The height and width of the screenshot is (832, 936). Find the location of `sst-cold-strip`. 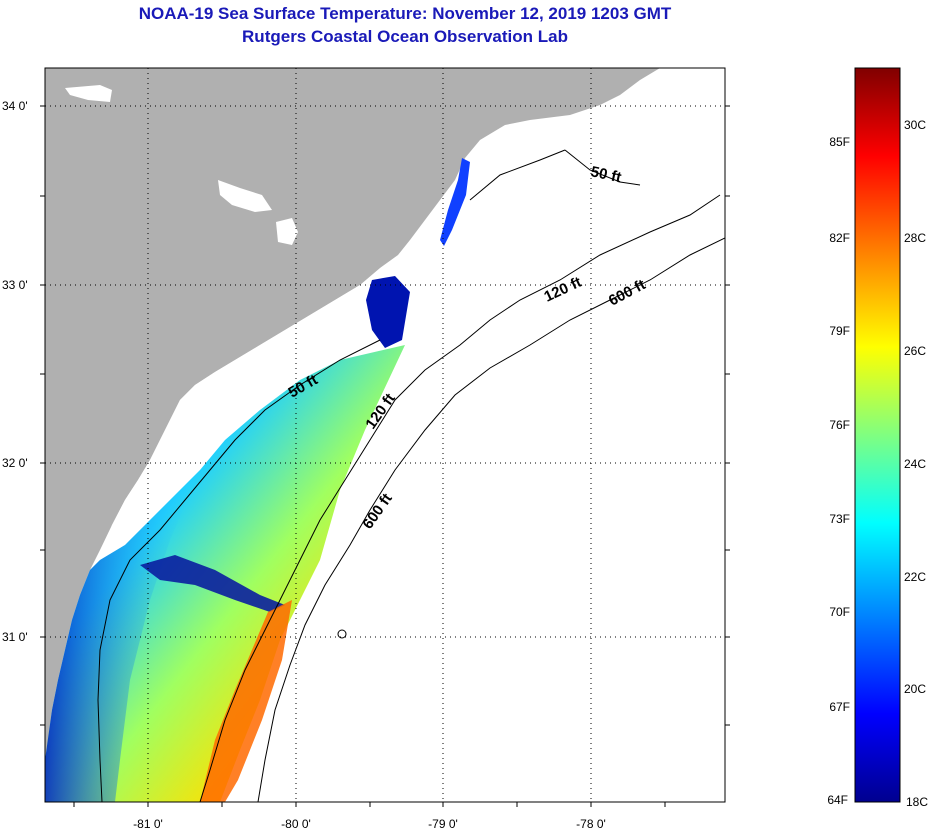

sst-cold-strip is located at coordinates (455, 202).